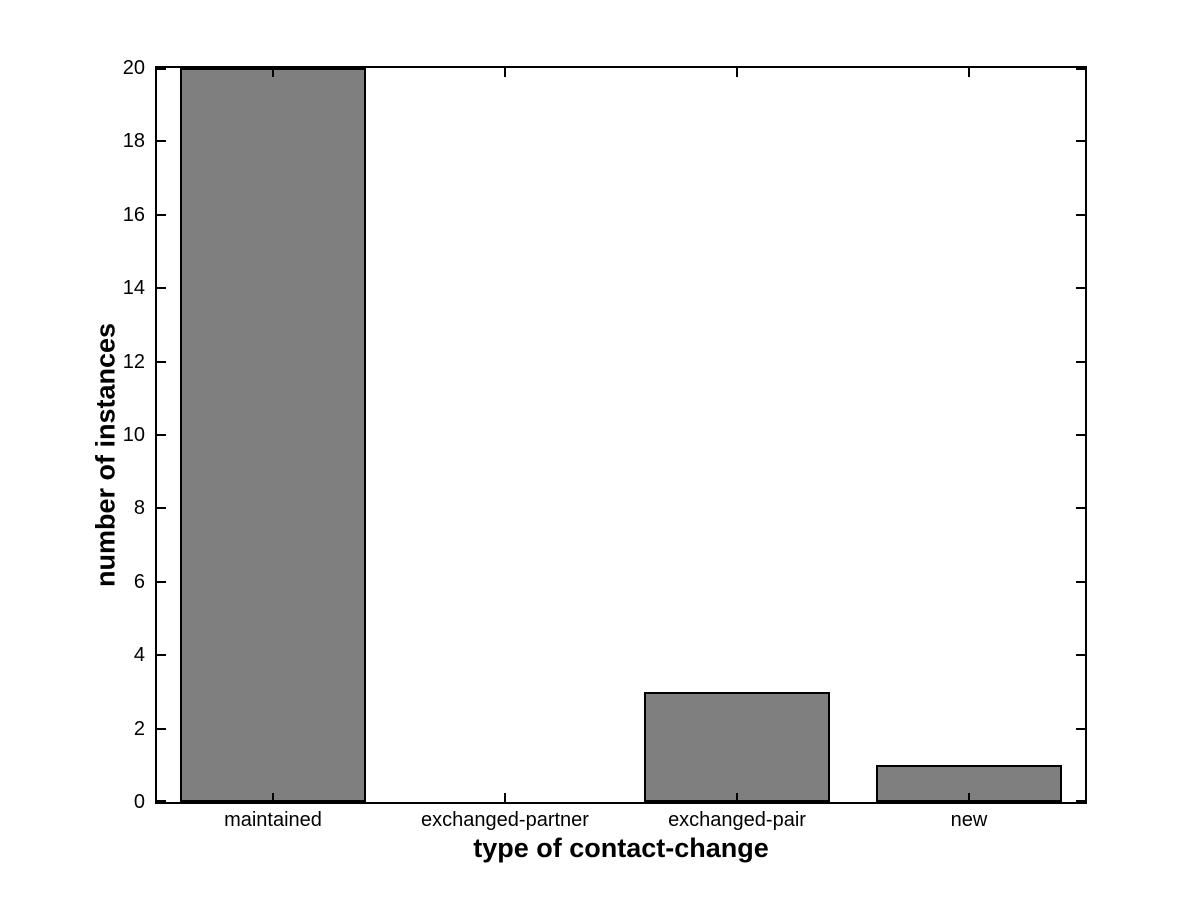 The width and height of the screenshot is (1201, 901). Describe the element at coordinates (133, 214) in the screenshot. I see `y-tick-label: 16` at that location.